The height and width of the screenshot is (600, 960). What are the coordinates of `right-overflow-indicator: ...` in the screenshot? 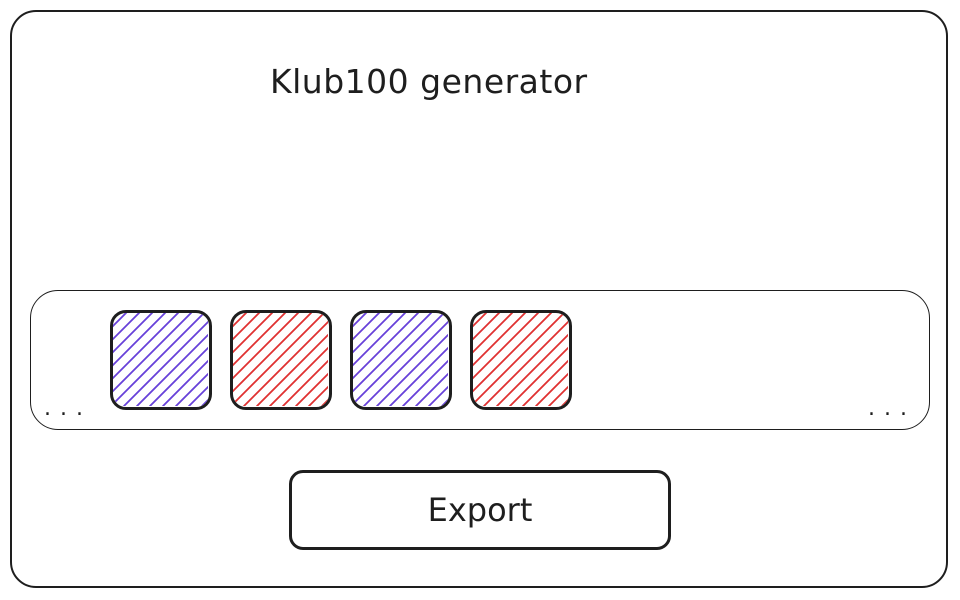 It's located at (892, 408).